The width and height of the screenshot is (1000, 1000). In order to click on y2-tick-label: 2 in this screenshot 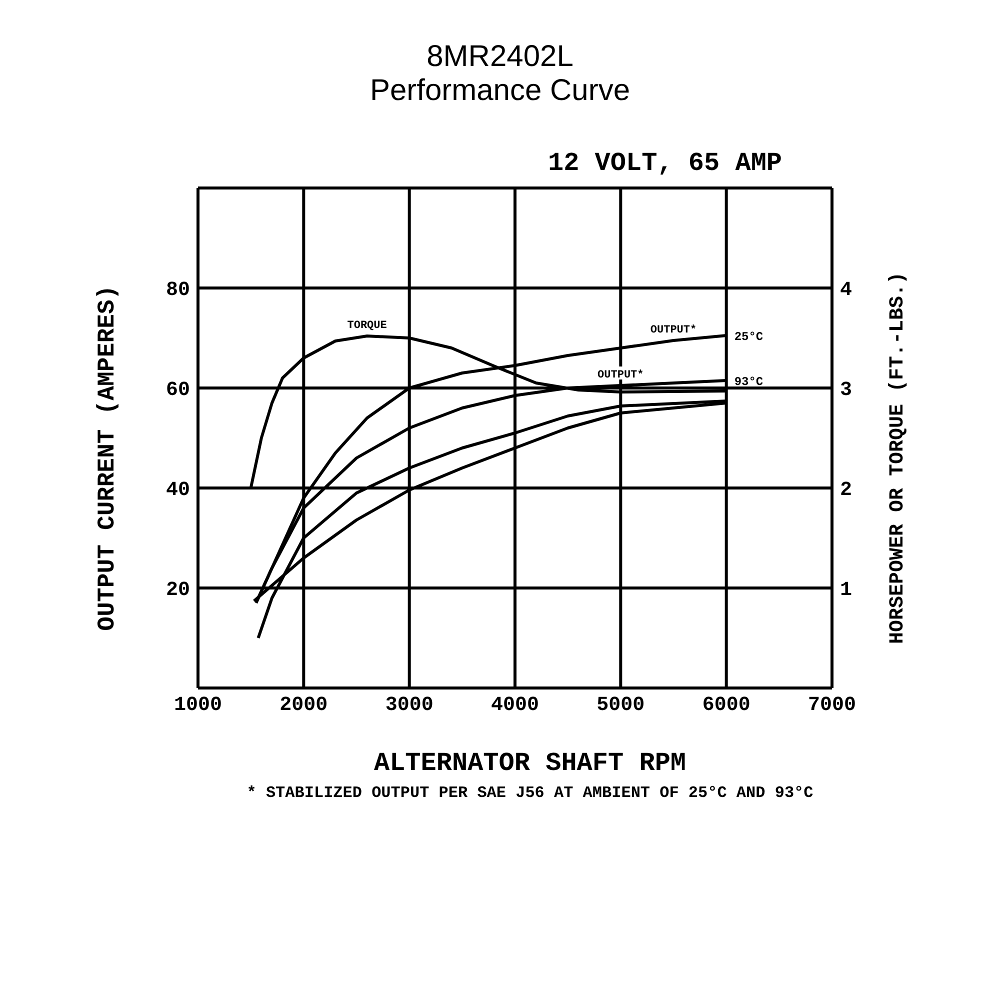, I will do `click(846, 490)`.